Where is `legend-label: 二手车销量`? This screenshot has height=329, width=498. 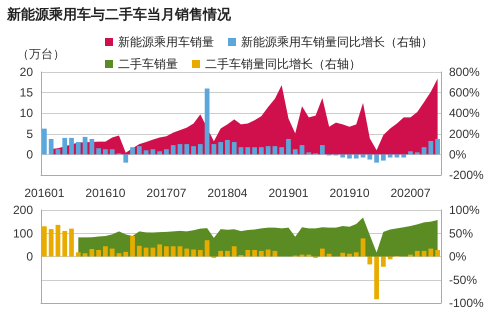
legend-label: 二手车销量 is located at coordinates (148, 64).